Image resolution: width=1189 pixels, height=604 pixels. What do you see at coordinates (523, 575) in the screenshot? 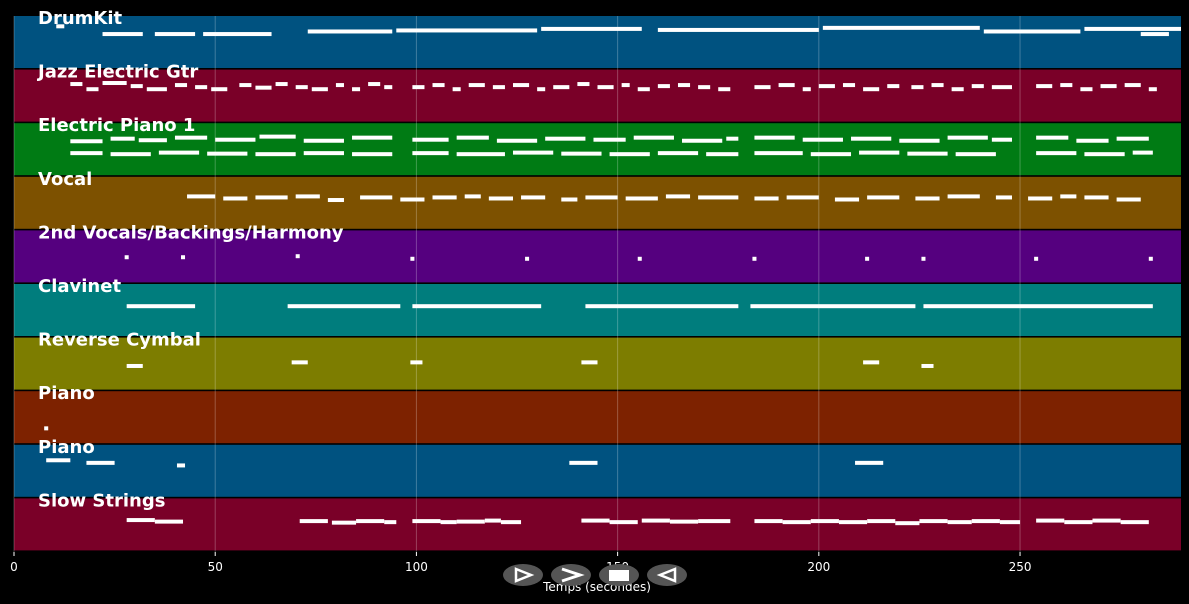
I see `play-button` at bounding box center [523, 575].